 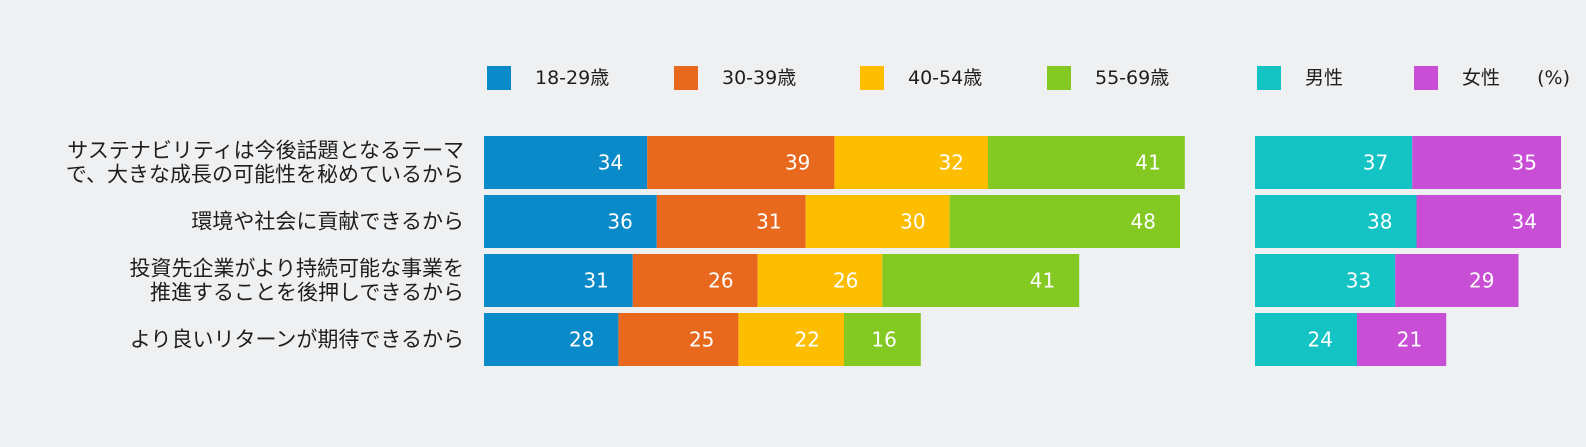 I want to click on legend-label: 40-54歳, so click(x=945, y=78).